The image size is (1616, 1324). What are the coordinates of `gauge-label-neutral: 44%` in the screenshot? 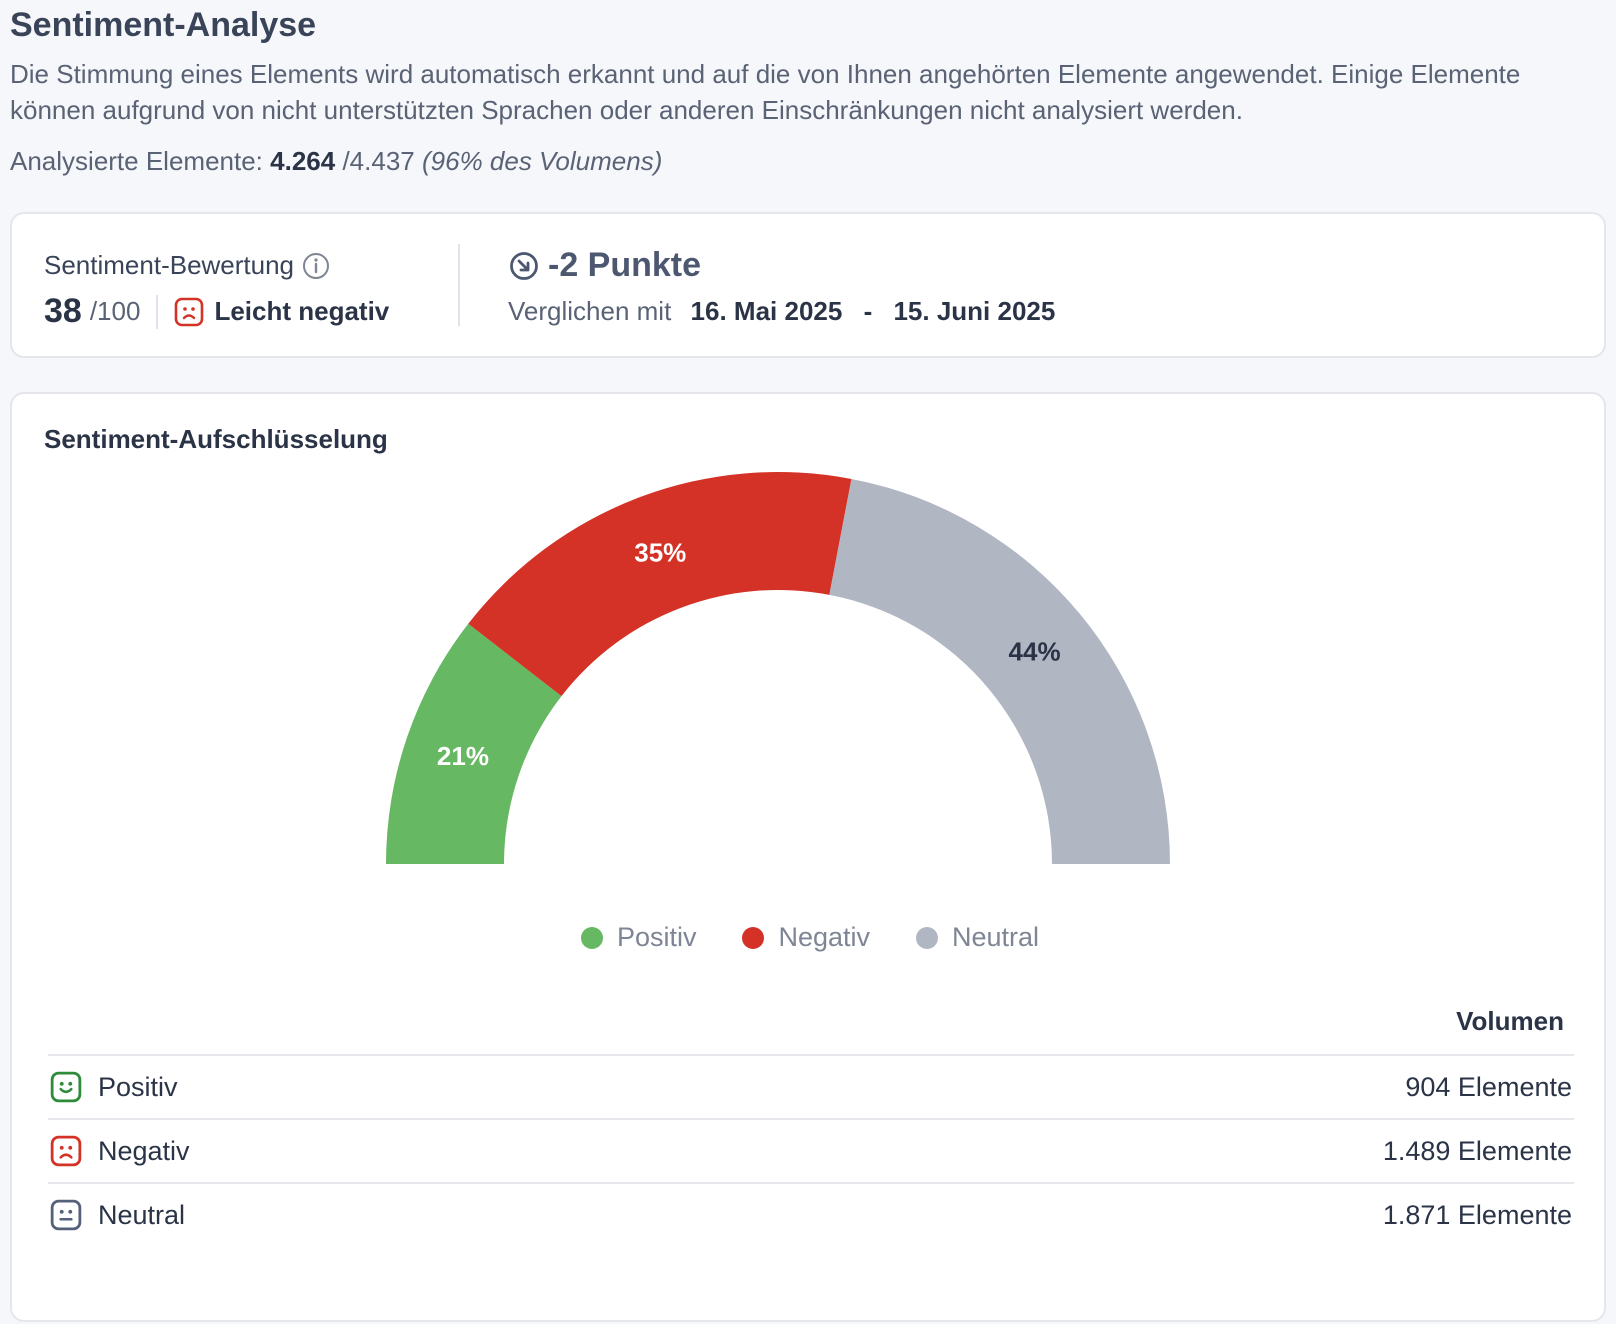 It's located at (1035, 652).